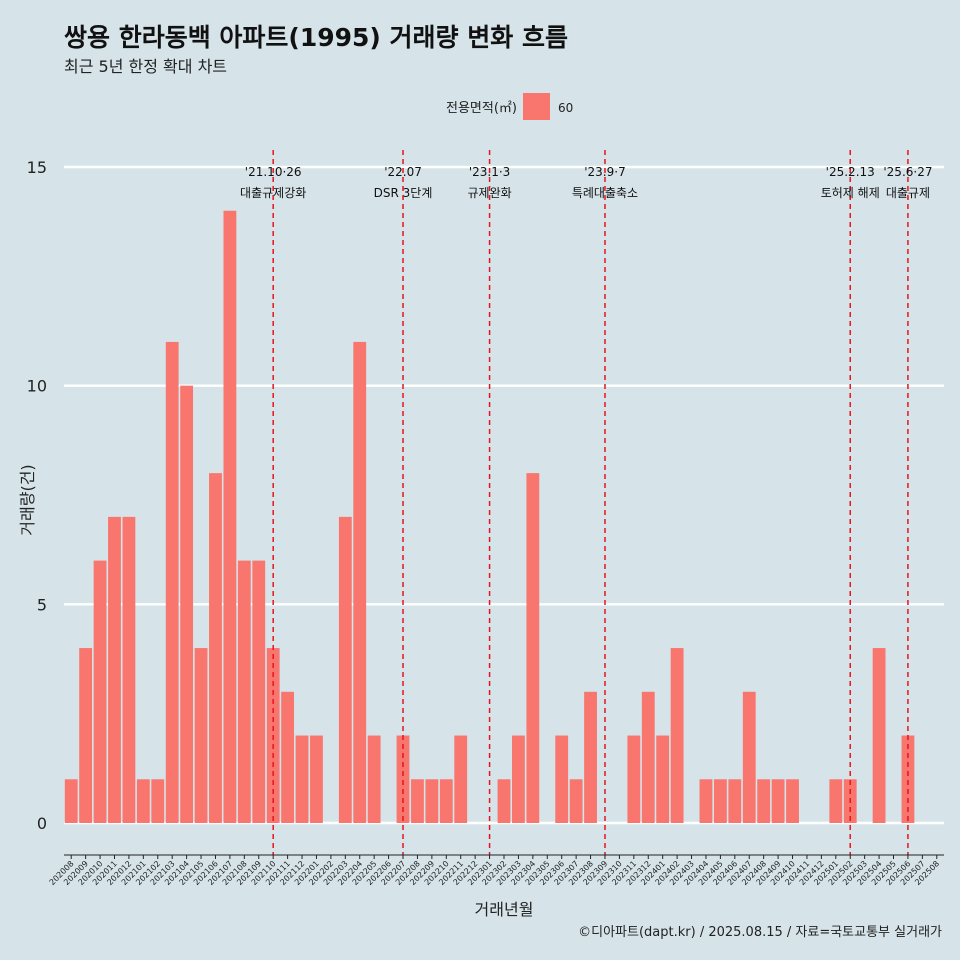  I want to click on event-label: DSR 3단계, so click(403, 193).